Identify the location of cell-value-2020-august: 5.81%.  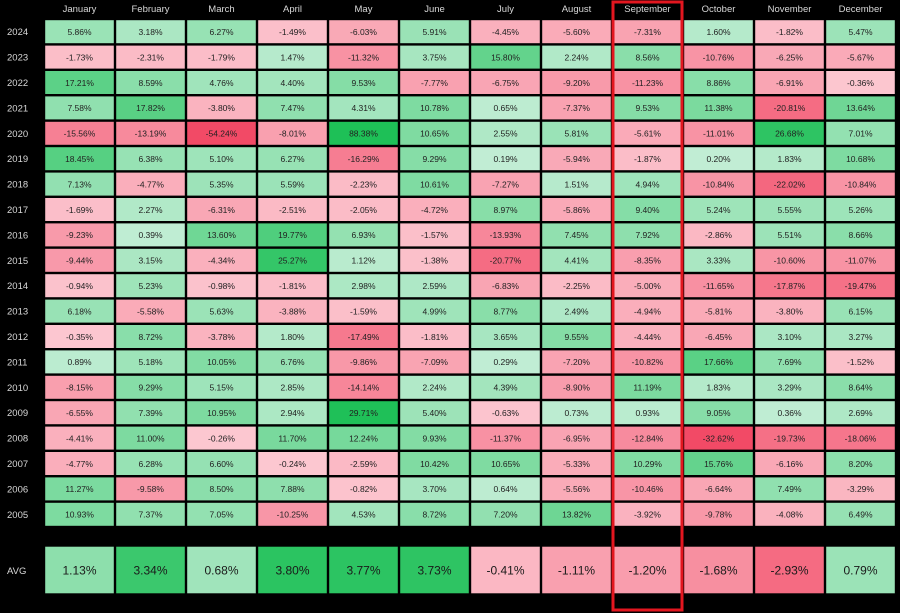
(576, 134).